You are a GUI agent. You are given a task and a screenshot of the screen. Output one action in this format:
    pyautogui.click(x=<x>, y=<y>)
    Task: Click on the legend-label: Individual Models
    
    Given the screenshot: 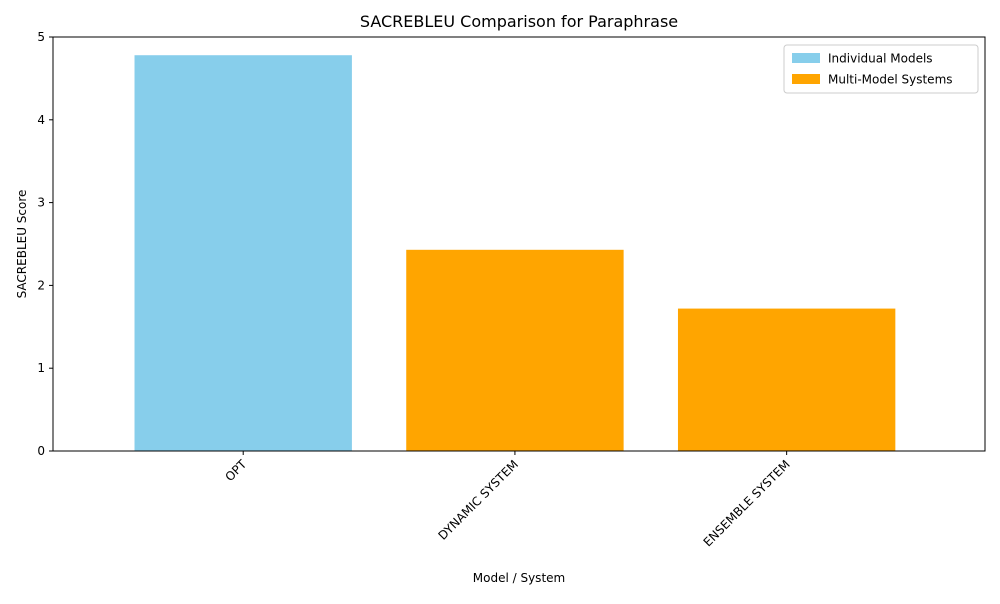 What is the action you would take?
    pyautogui.click(x=880, y=59)
    